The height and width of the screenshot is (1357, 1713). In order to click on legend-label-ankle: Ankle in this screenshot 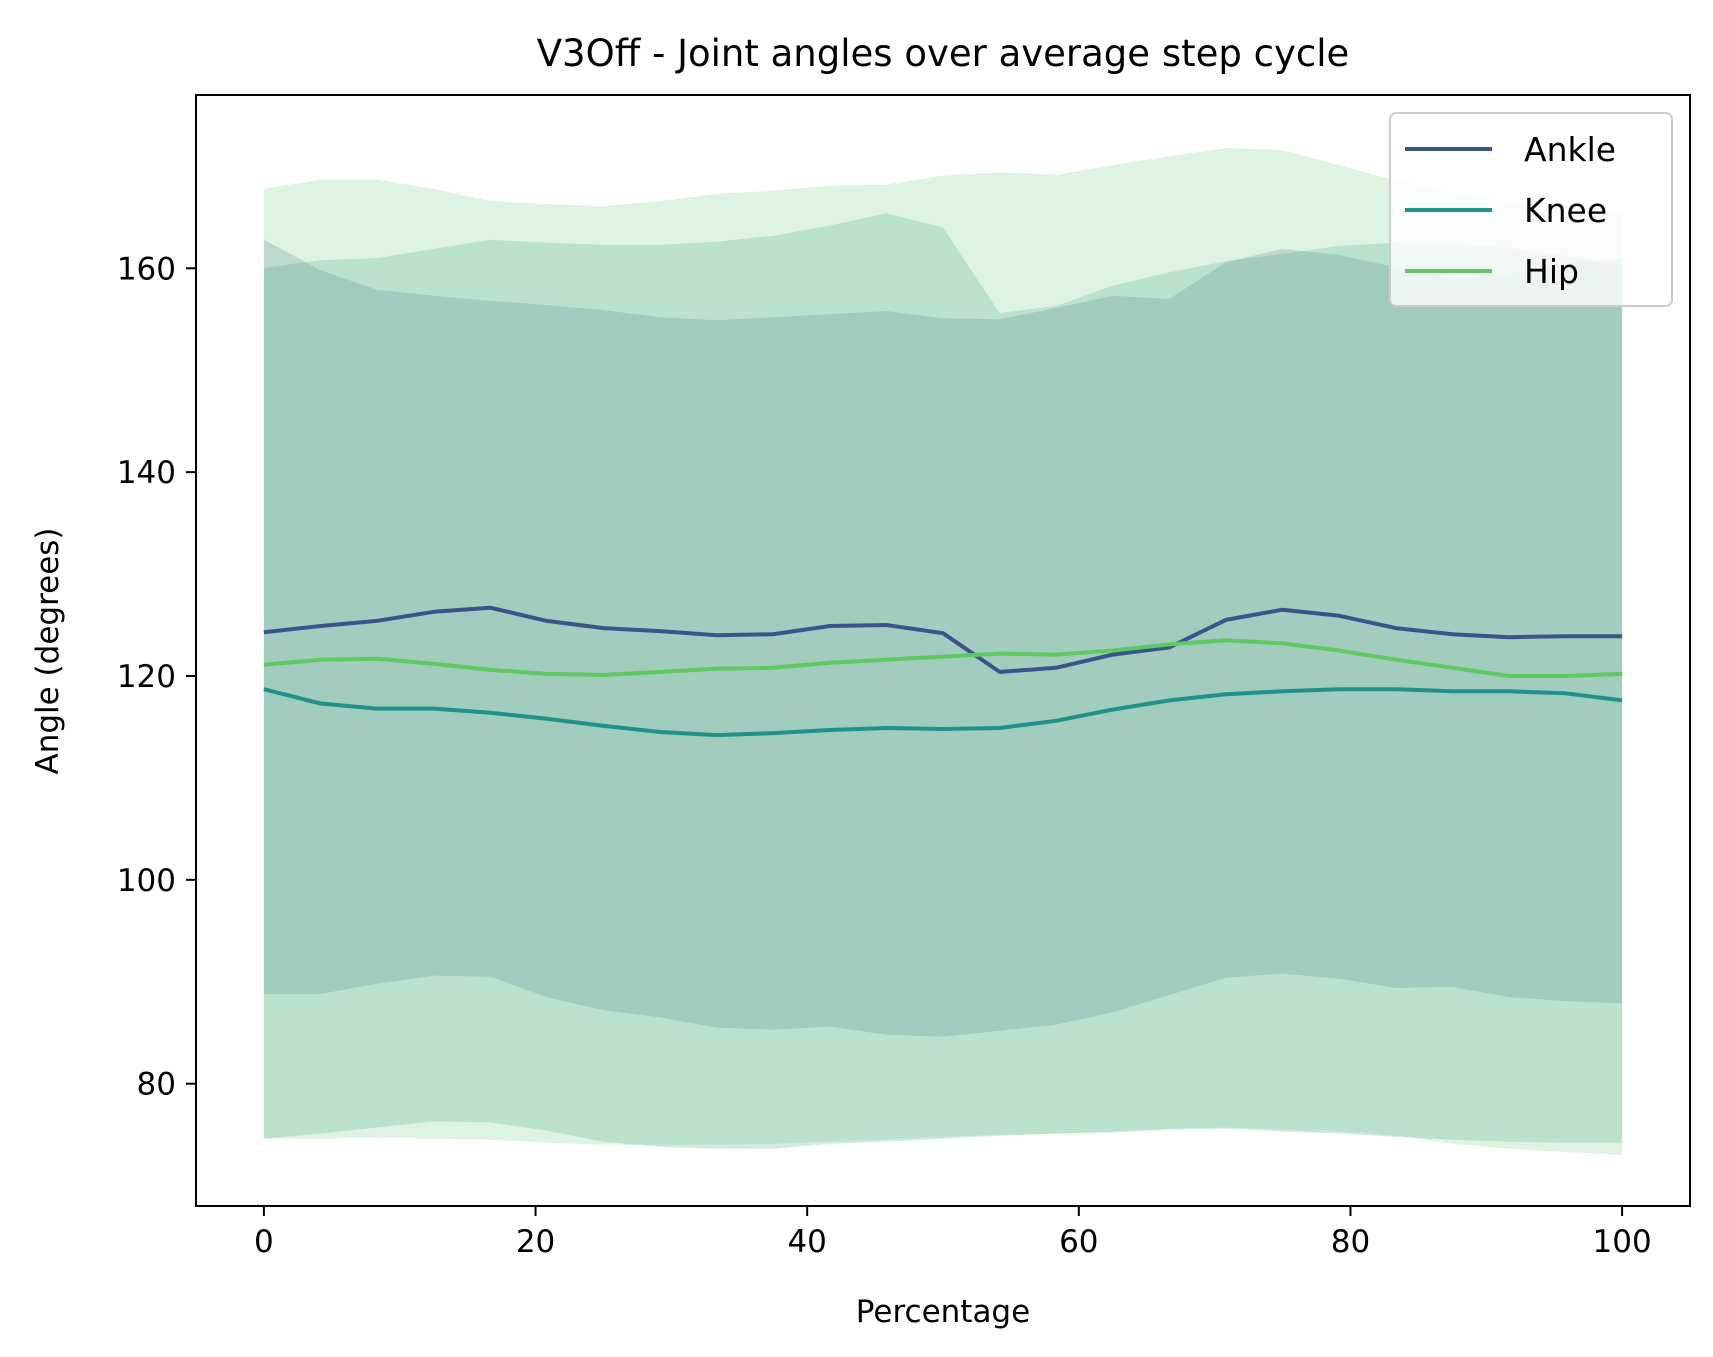, I will do `click(1570, 149)`.